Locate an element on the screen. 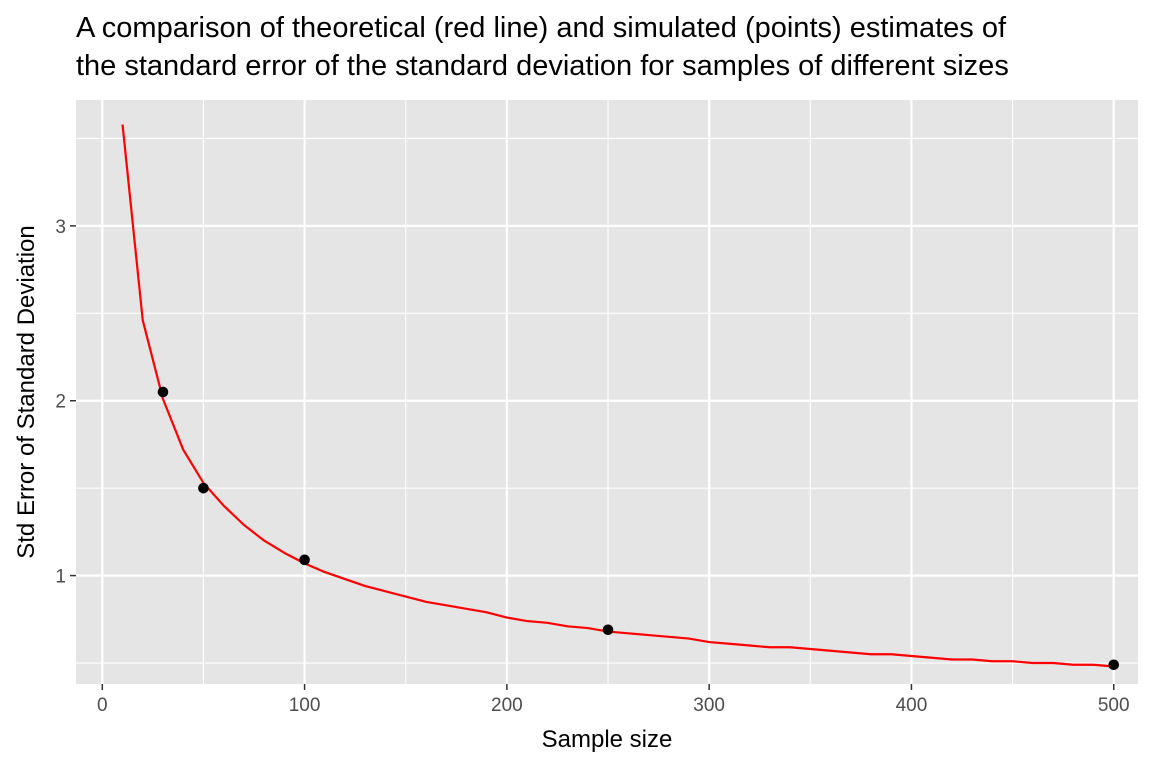  y-axis: 1 2 3 is located at coordinates (65, 402).